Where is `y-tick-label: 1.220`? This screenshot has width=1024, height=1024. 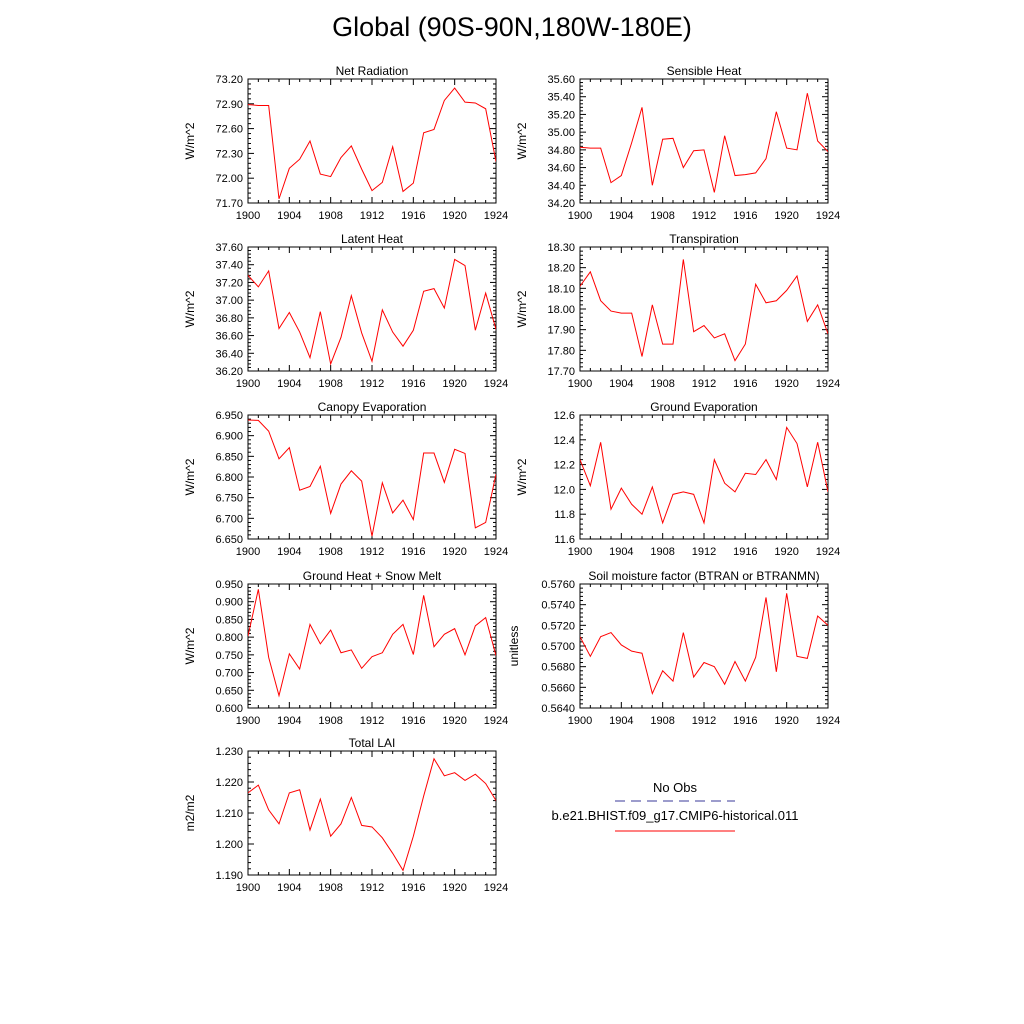
y-tick-label: 1.220 is located at coordinates (229, 783).